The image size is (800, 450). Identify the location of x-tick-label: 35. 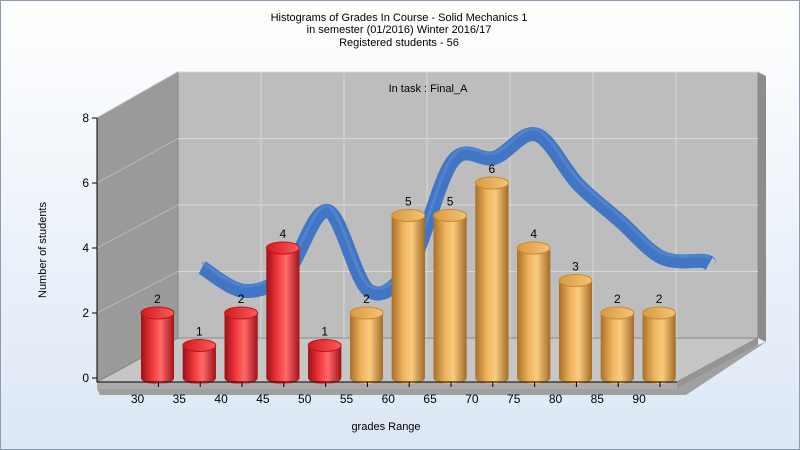
(180, 399).